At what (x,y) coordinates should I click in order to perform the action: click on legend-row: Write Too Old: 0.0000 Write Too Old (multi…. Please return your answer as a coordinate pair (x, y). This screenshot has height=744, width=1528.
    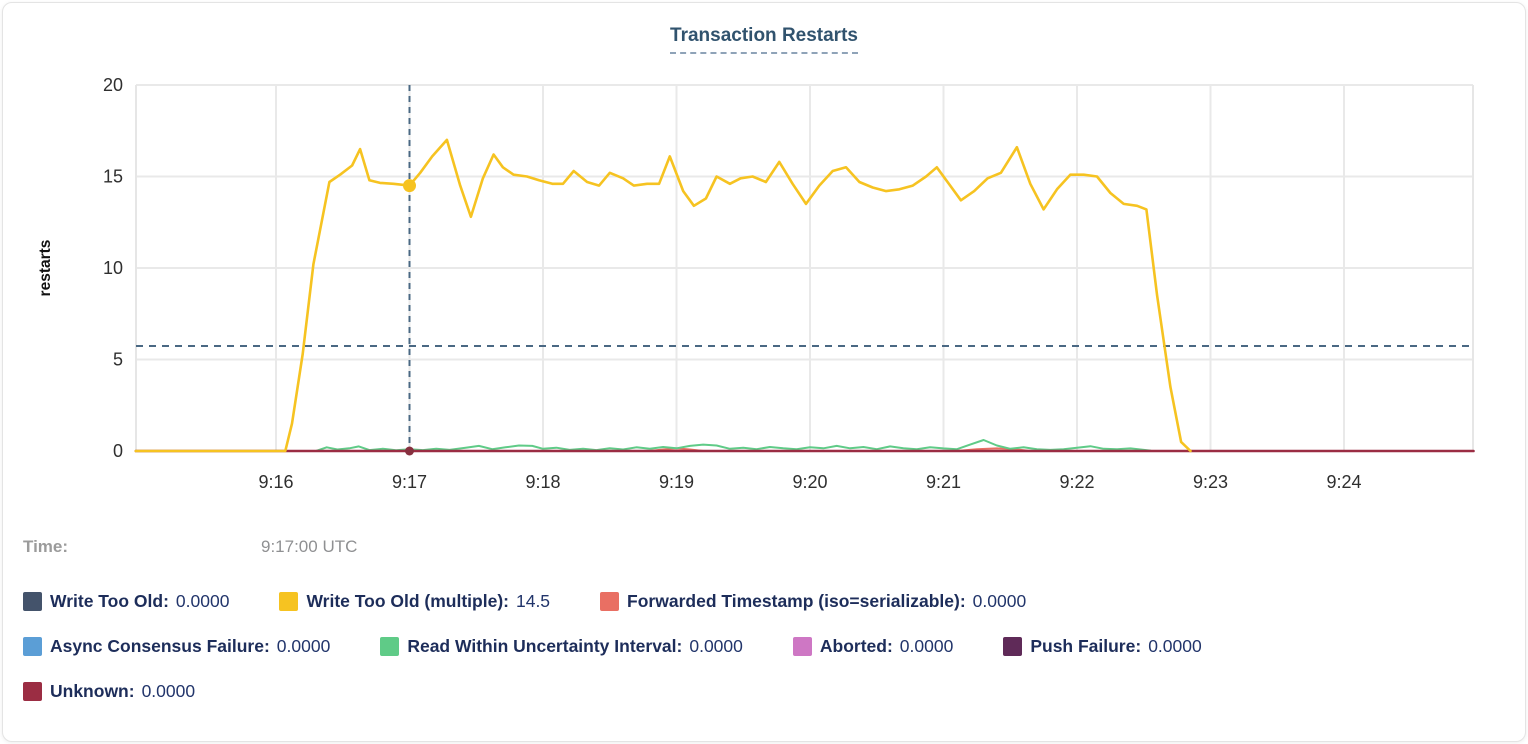
    Looking at the image, I should click on (767, 601).